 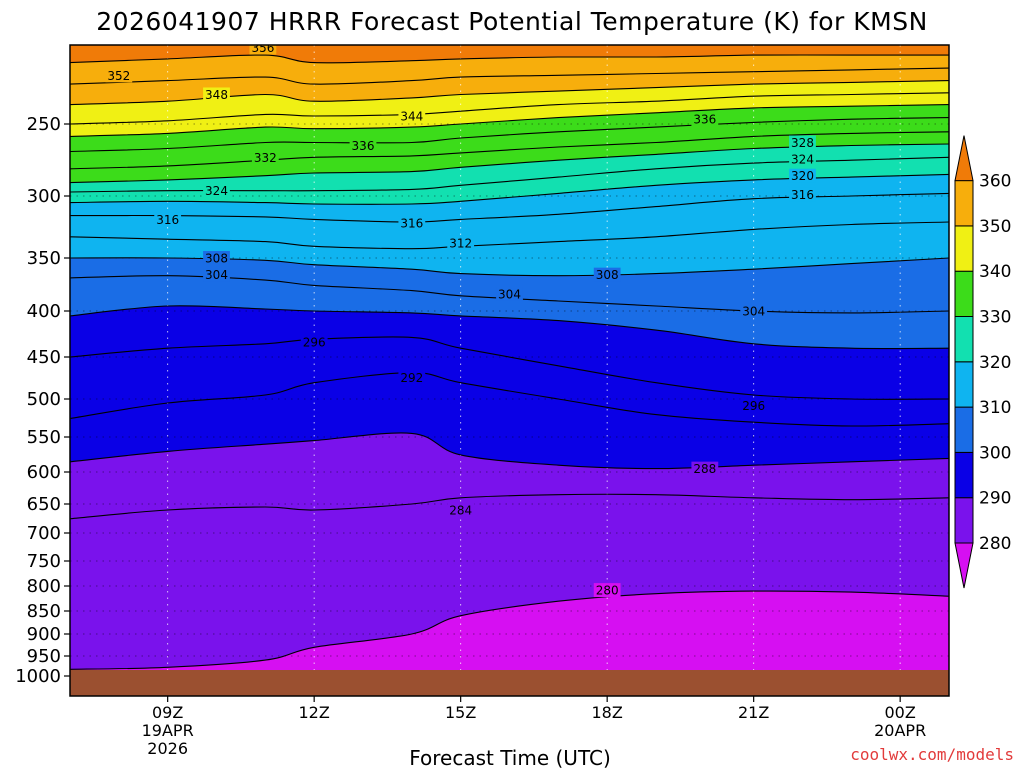 What do you see at coordinates (995, 272) in the screenshot?
I see `colorbar-tick-label: 340` at bounding box center [995, 272].